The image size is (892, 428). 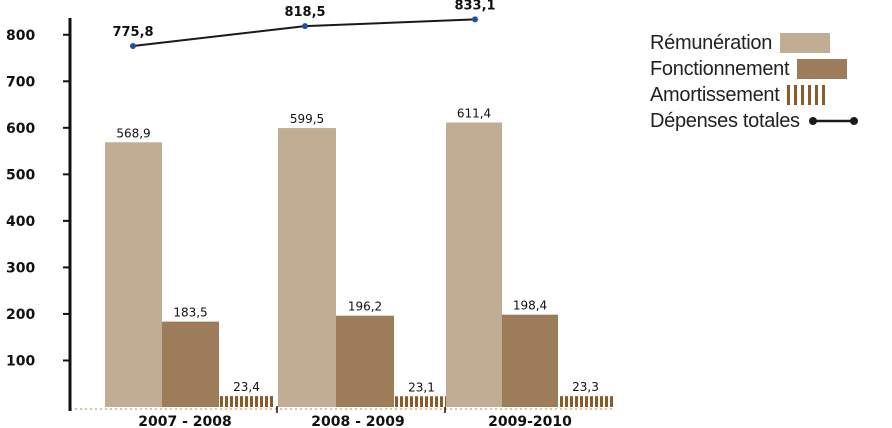 What do you see at coordinates (304, 12) in the screenshot?
I see `total-line-label-2: 818,5` at bounding box center [304, 12].